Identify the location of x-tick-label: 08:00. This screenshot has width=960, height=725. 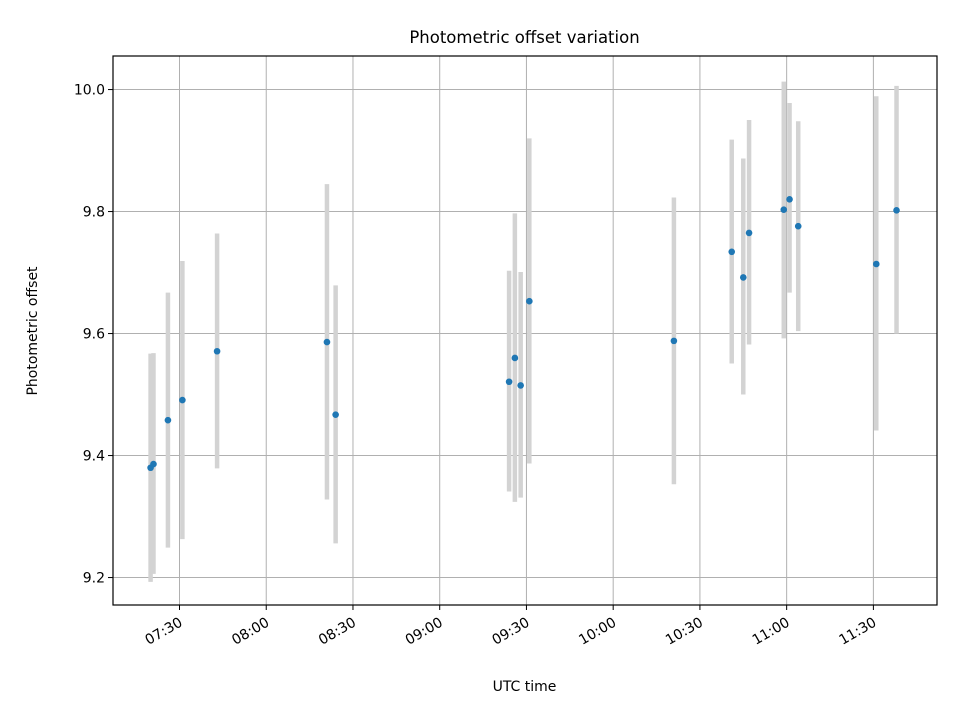
(250, 632).